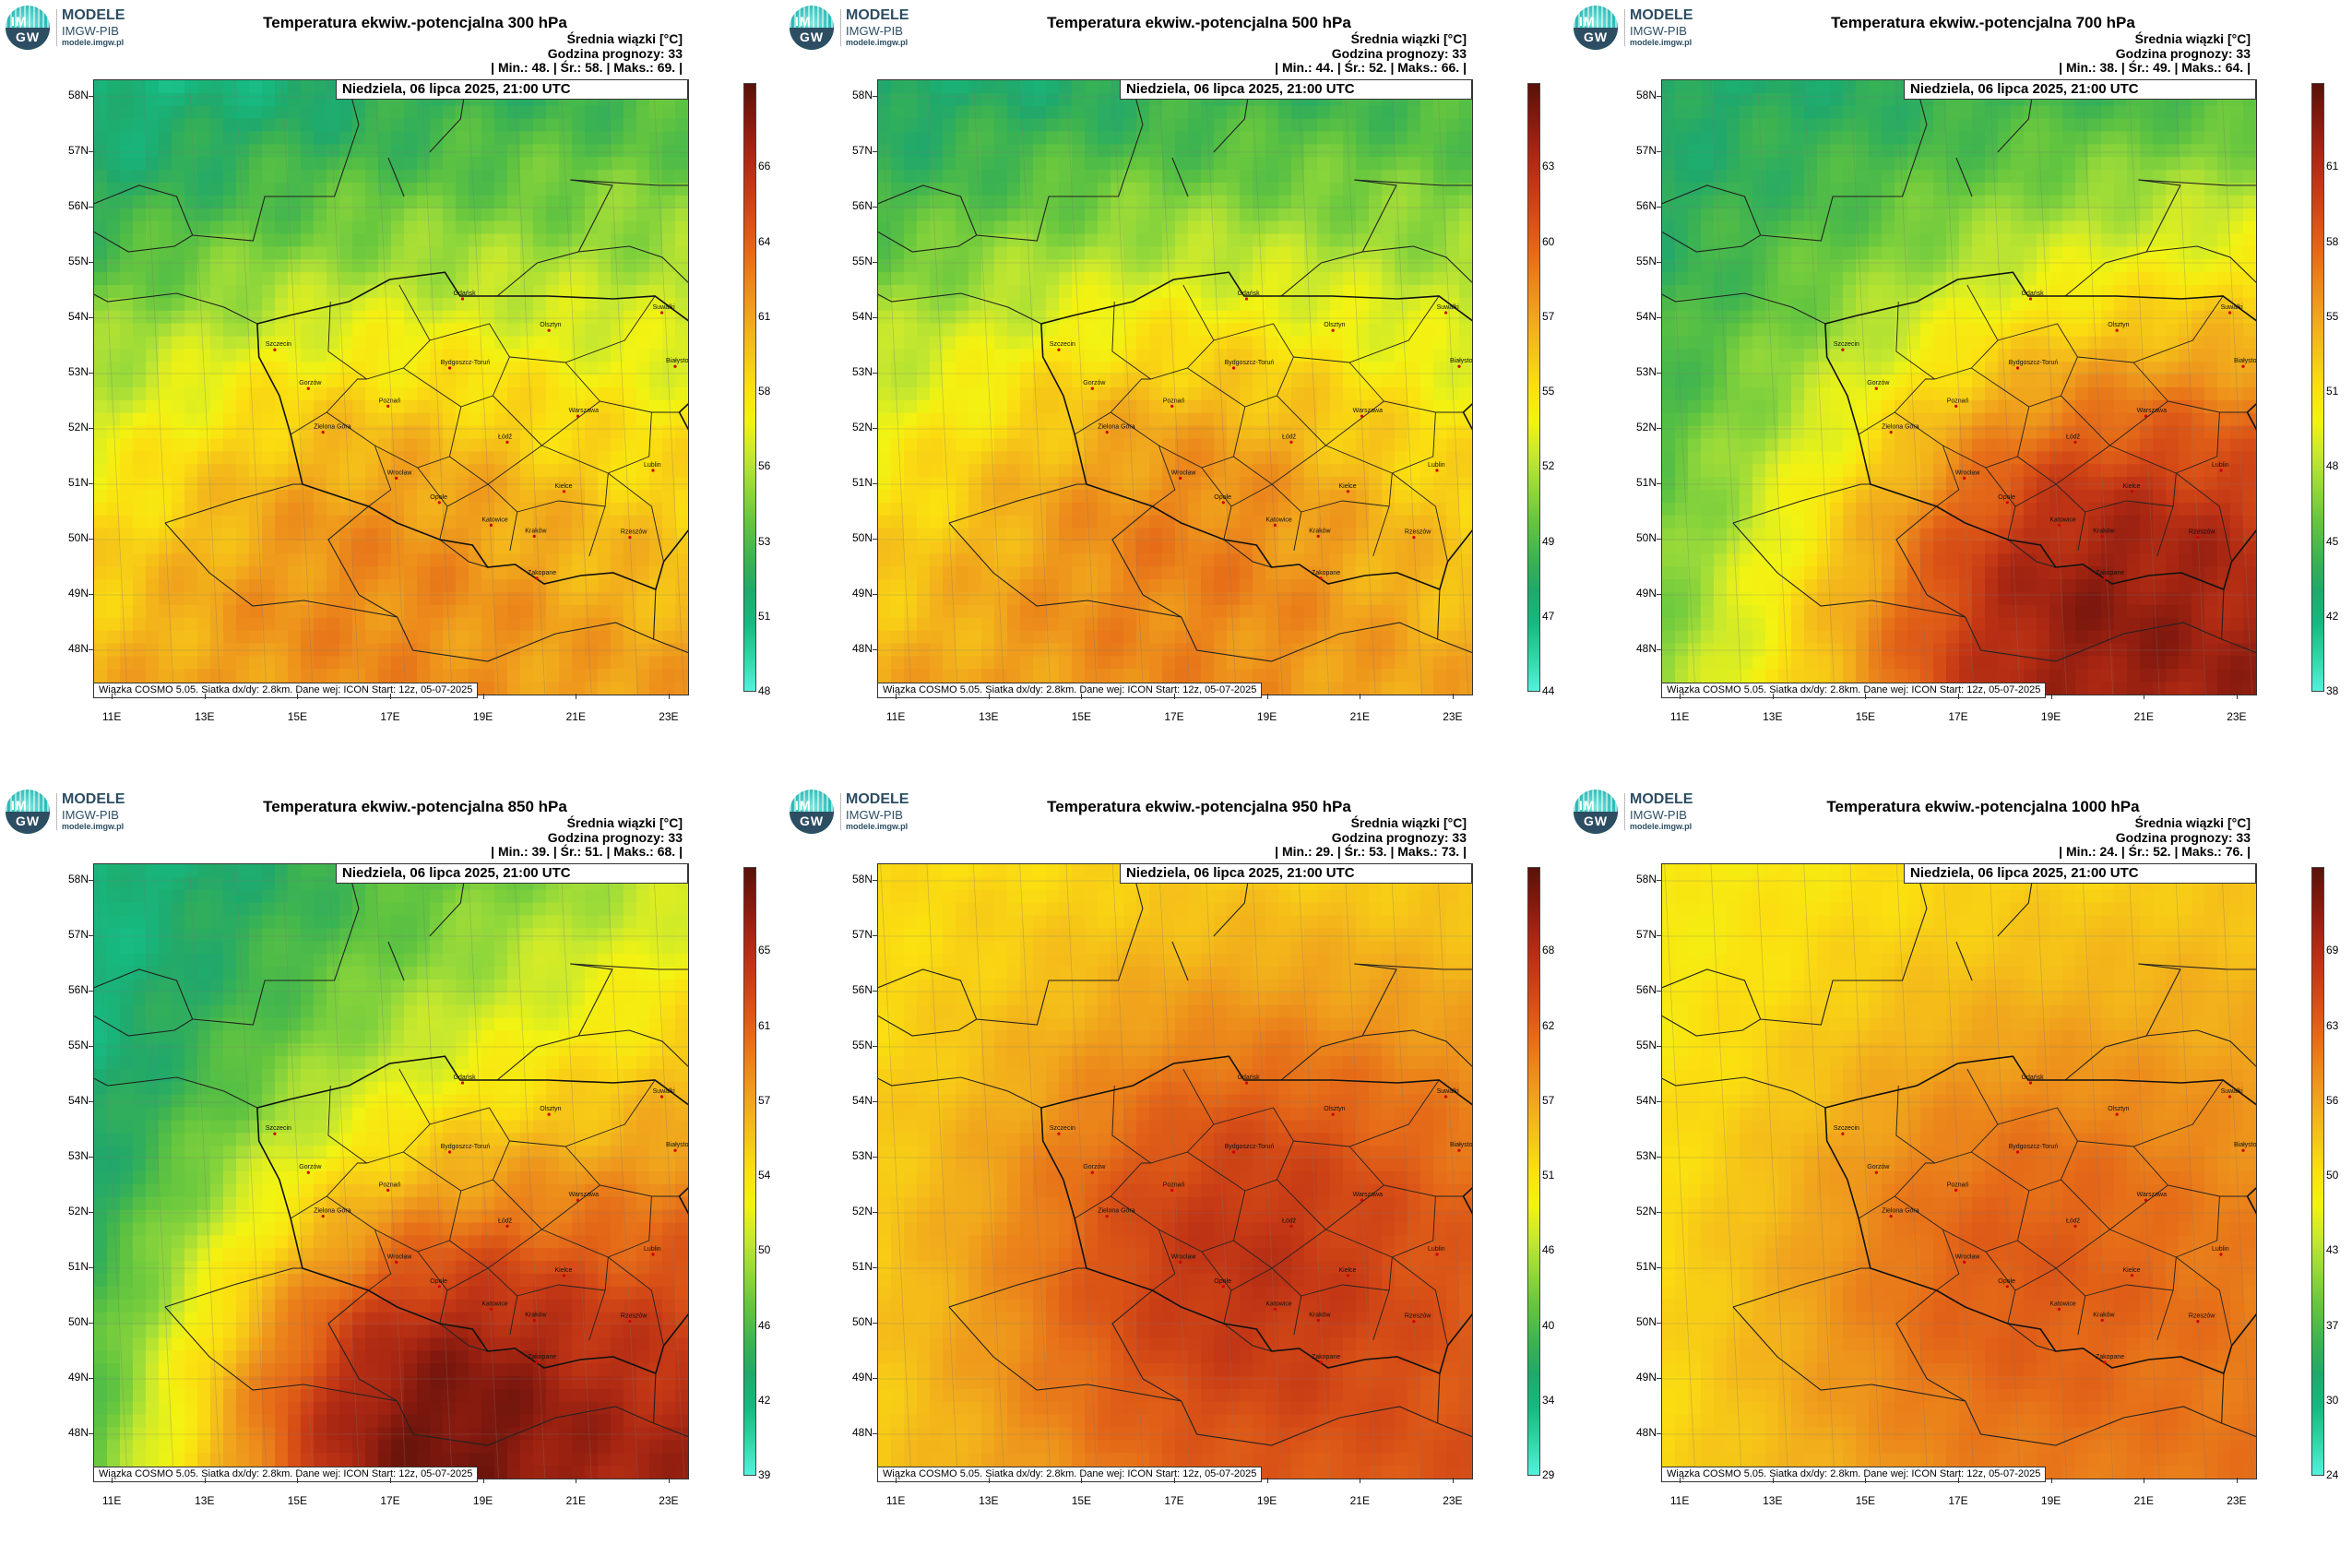 The height and width of the screenshot is (1568, 2352). I want to click on colorbar-label: 46, so click(764, 1325).